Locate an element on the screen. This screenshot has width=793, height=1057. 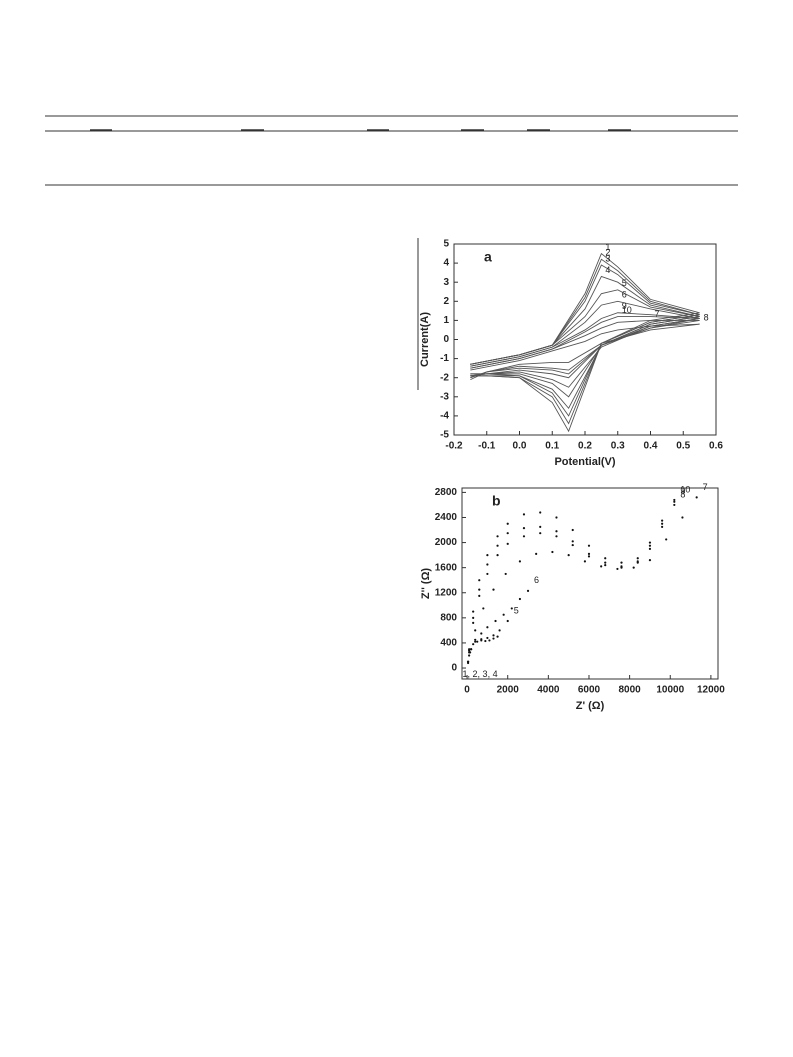
y-tick-label: 2 is located at coordinates (446, 301).